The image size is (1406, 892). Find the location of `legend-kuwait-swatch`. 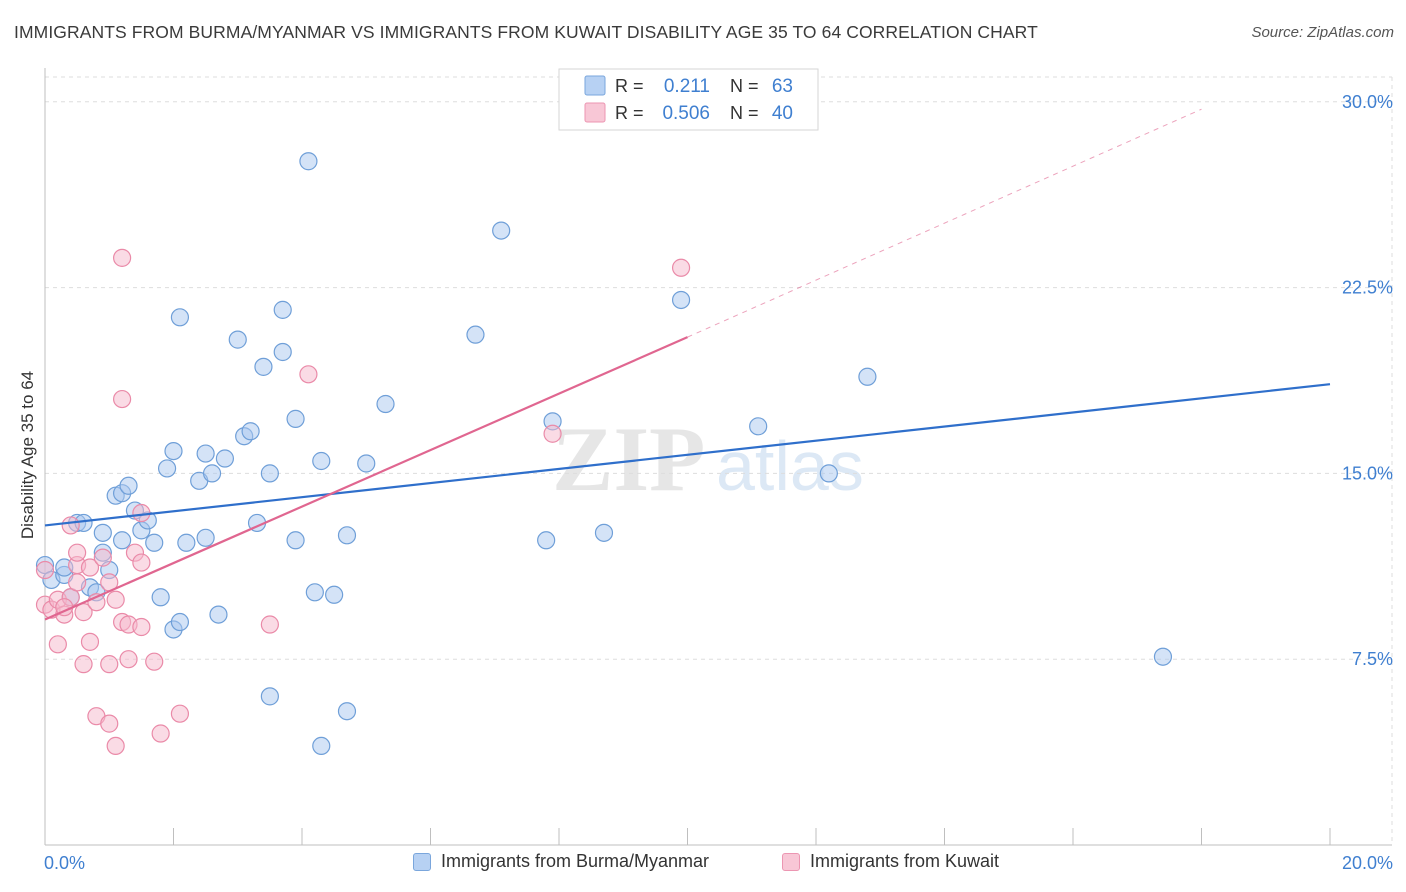

legend-kuwait-swatch is located at coordinates (791, 861).